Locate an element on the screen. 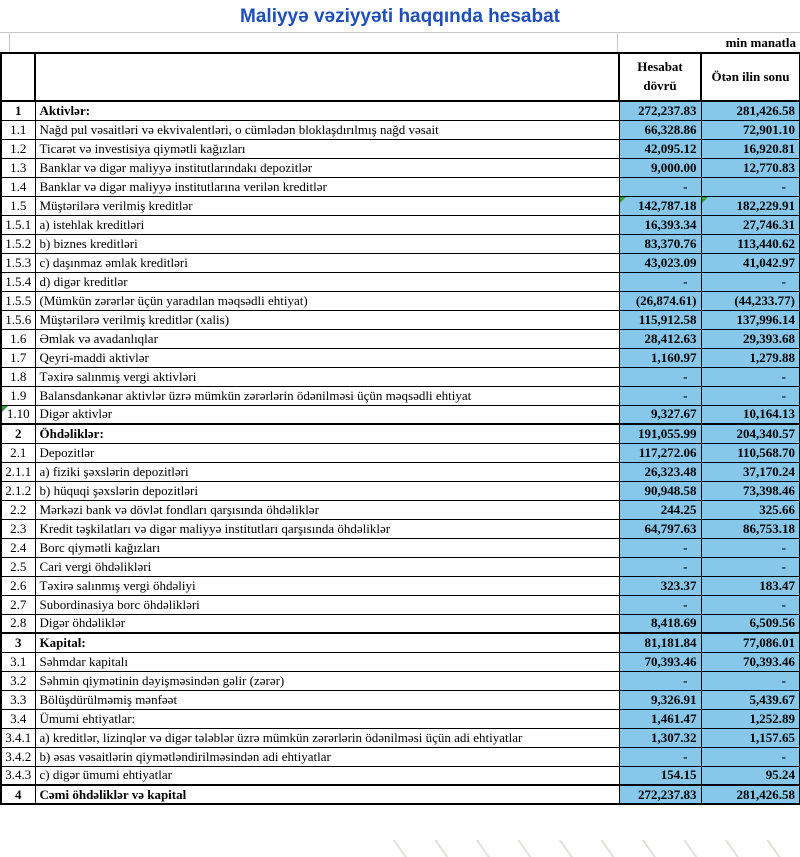  value-previous-cell: 110,568.70 is located at coordinates (750, 452).